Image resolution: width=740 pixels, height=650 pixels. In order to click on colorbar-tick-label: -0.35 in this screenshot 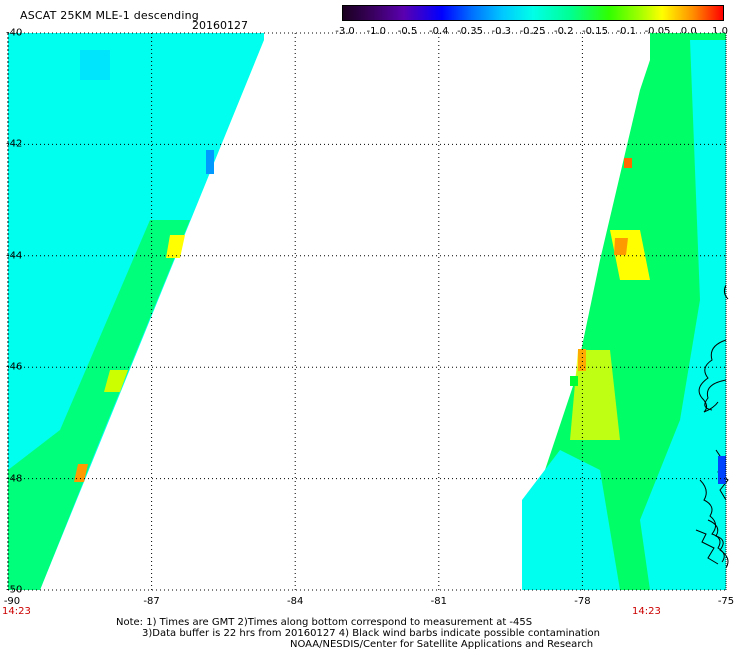, I will do `click(470, 31)`.